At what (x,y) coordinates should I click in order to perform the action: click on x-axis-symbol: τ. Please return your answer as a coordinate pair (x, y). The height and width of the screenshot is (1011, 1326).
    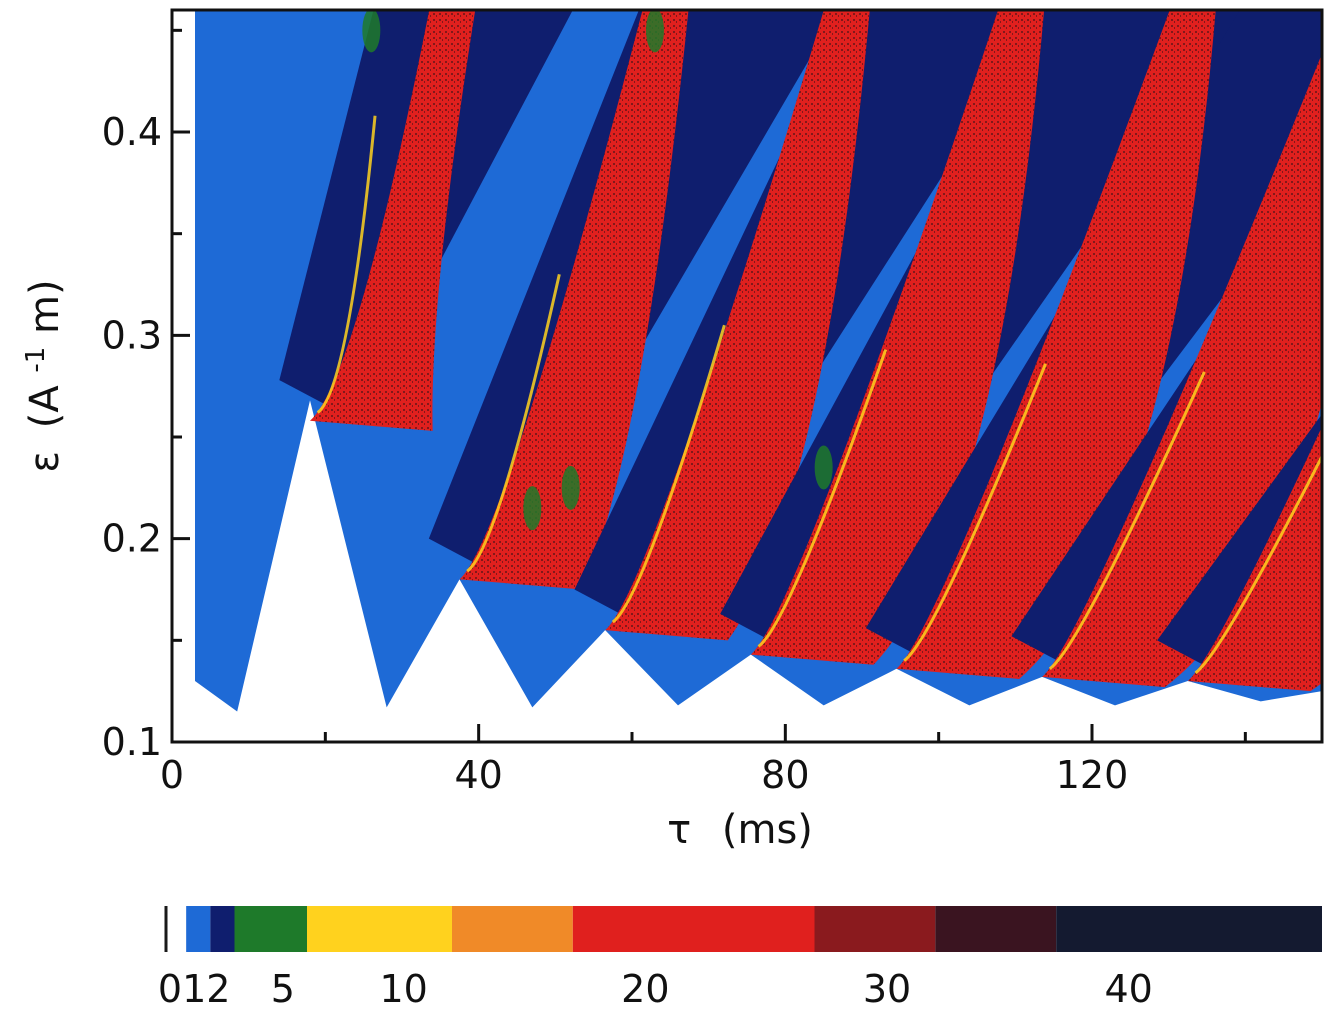
    Looking at the image, I should click on (679, 830).